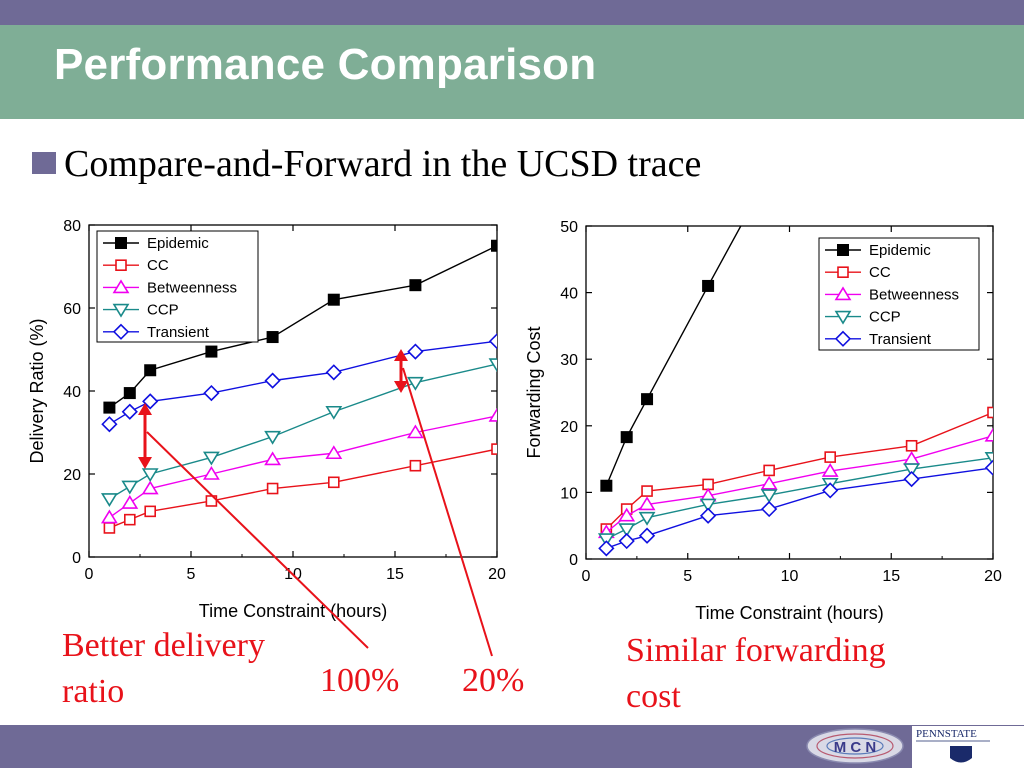 The width and height of the screenshot is (1024, 768). I want to click on arrow-20-percent, so click(401, 371).